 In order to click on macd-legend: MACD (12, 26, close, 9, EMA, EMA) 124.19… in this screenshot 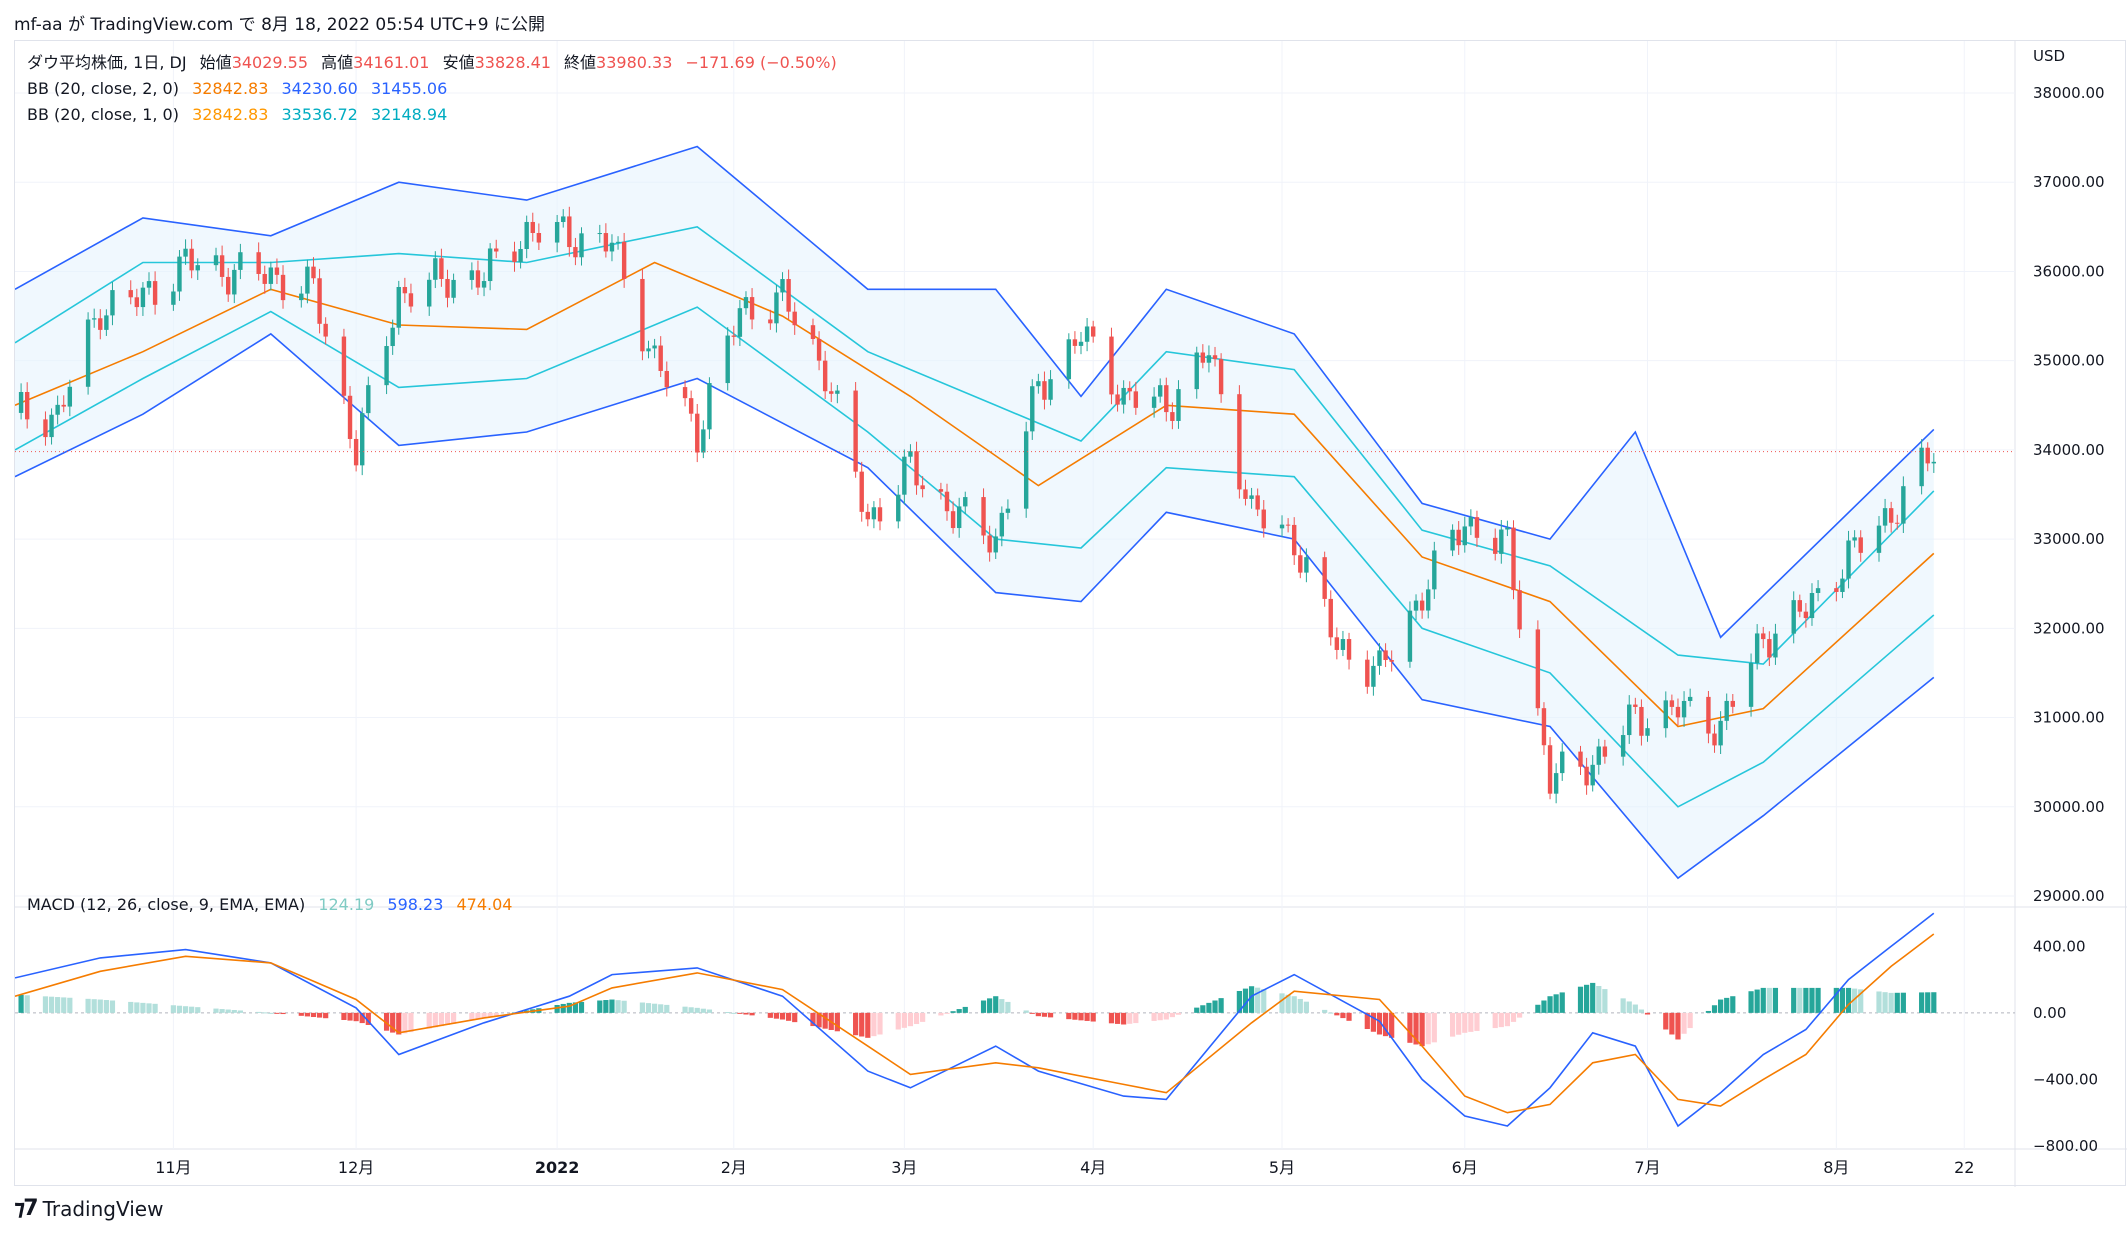, I will do `click(273, 905)`.